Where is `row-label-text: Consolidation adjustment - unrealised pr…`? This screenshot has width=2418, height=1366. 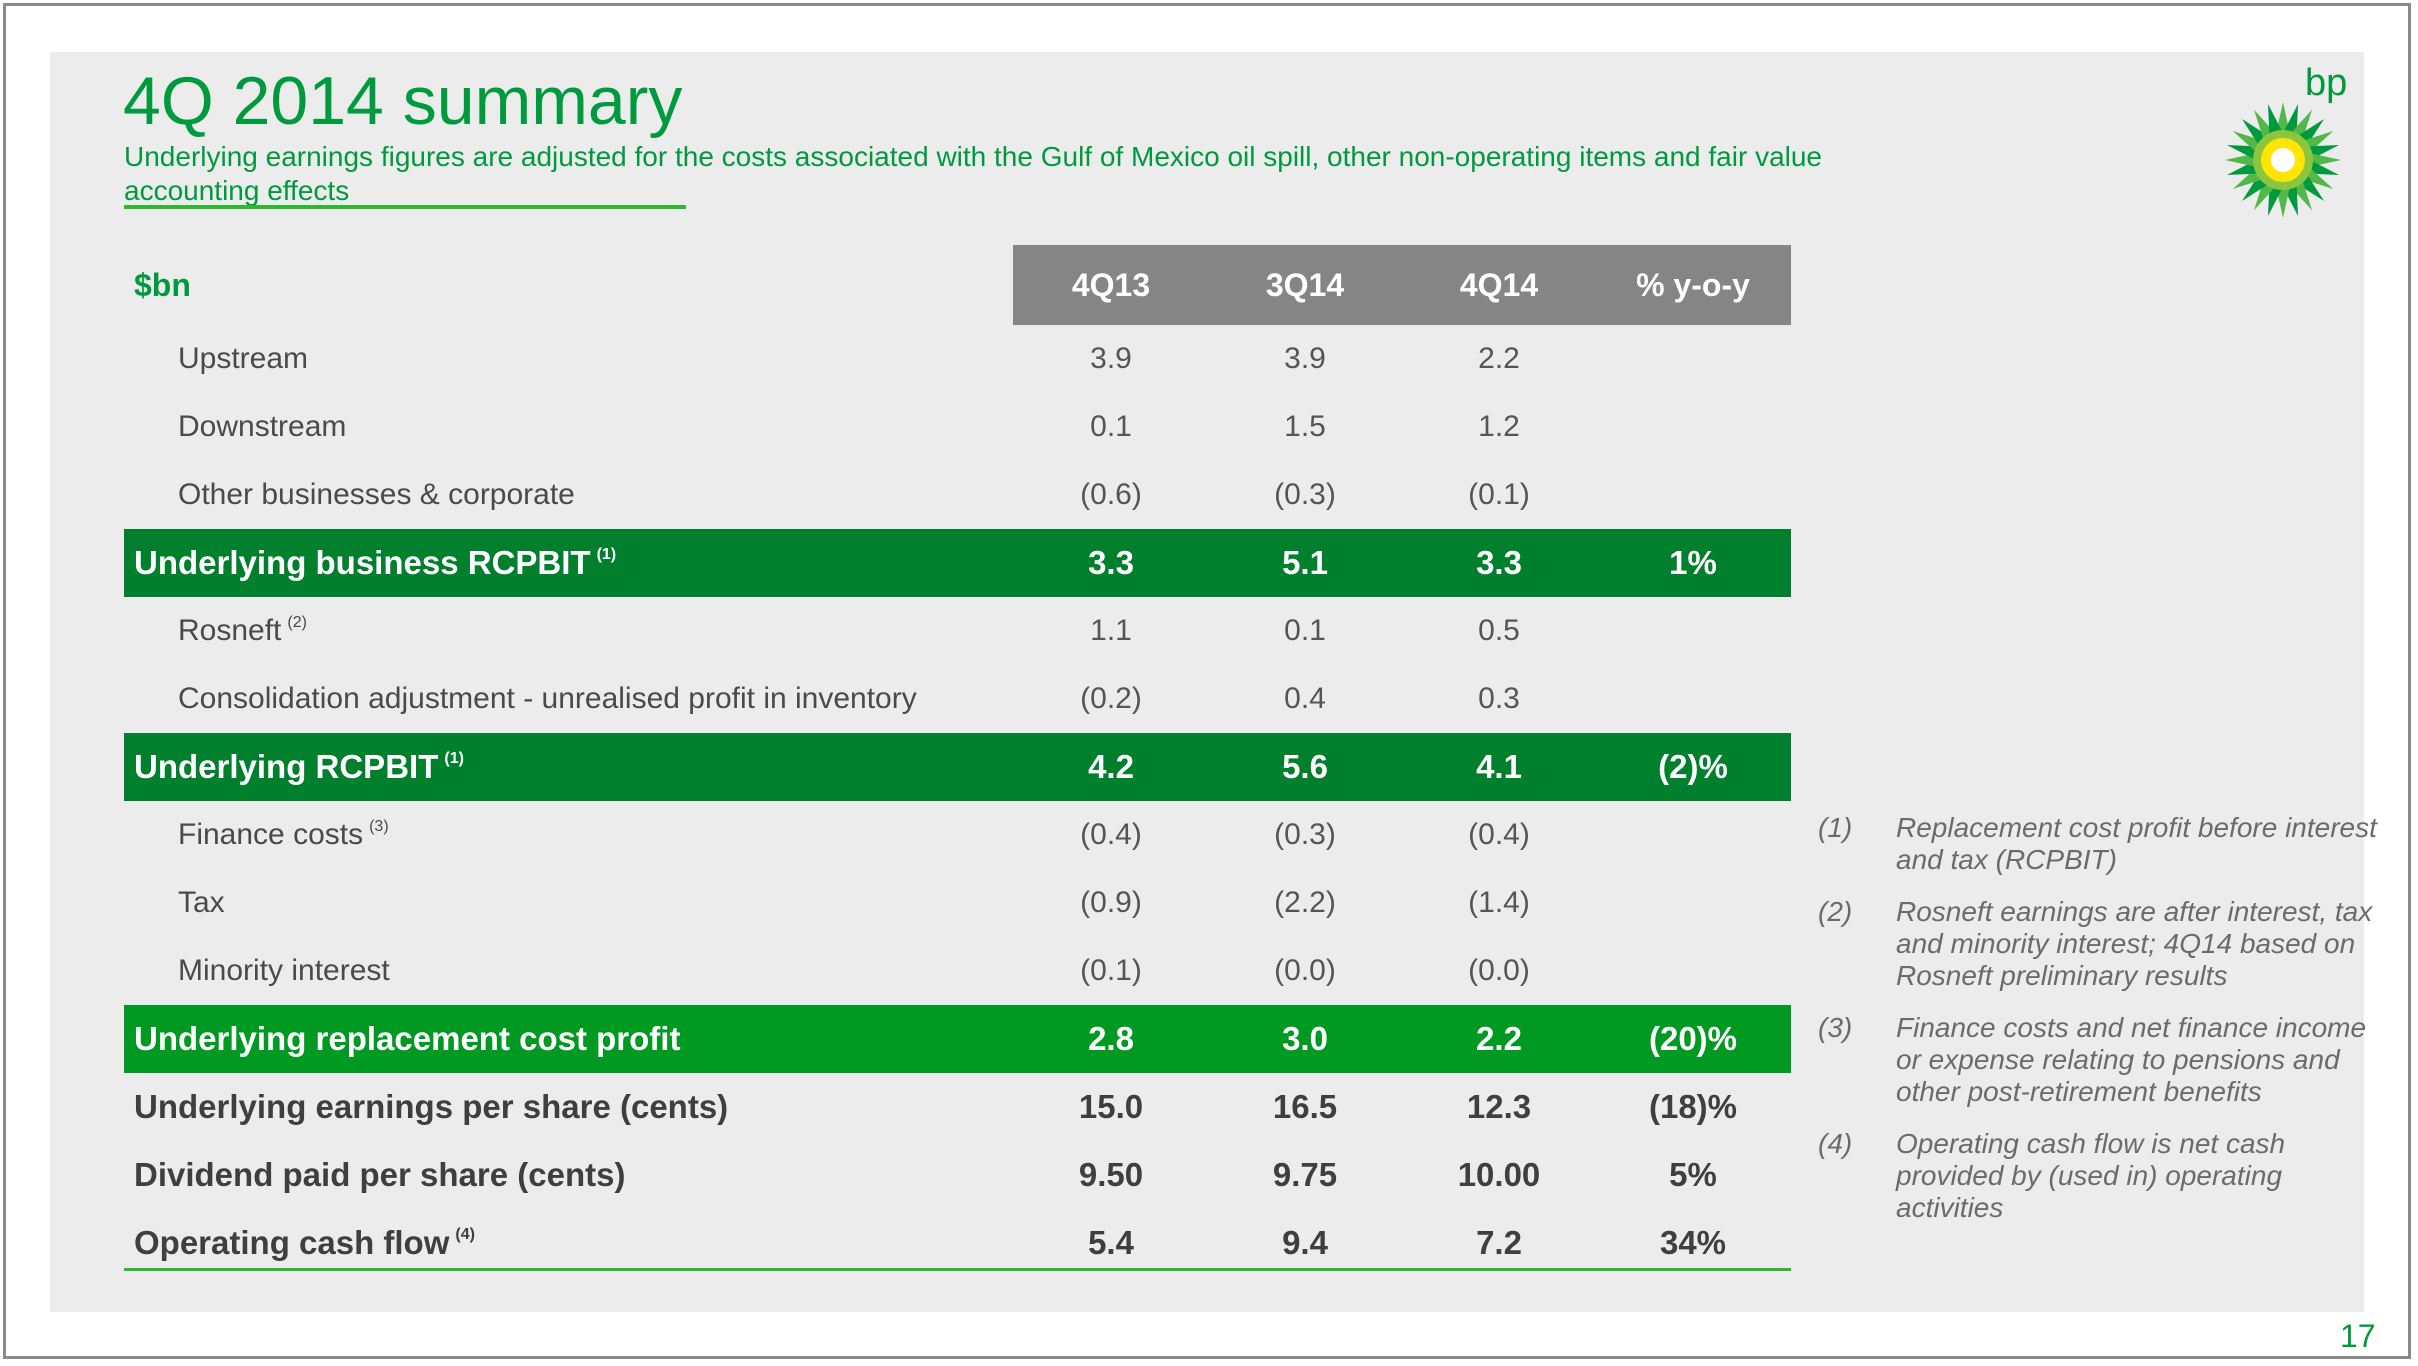 row-label-text: Consolidation adjustment - unrealised pr… is located at coordinates (547, 698).